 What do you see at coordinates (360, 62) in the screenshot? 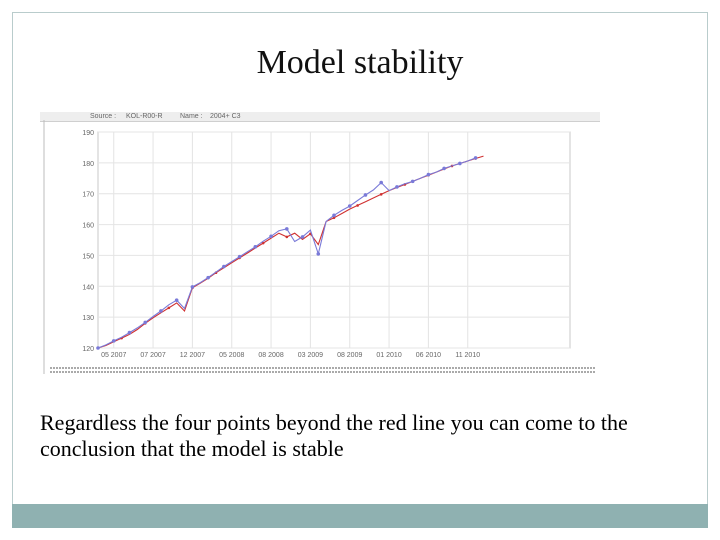
I see `slide-title: Model stability` at bounding box center [360, 62].